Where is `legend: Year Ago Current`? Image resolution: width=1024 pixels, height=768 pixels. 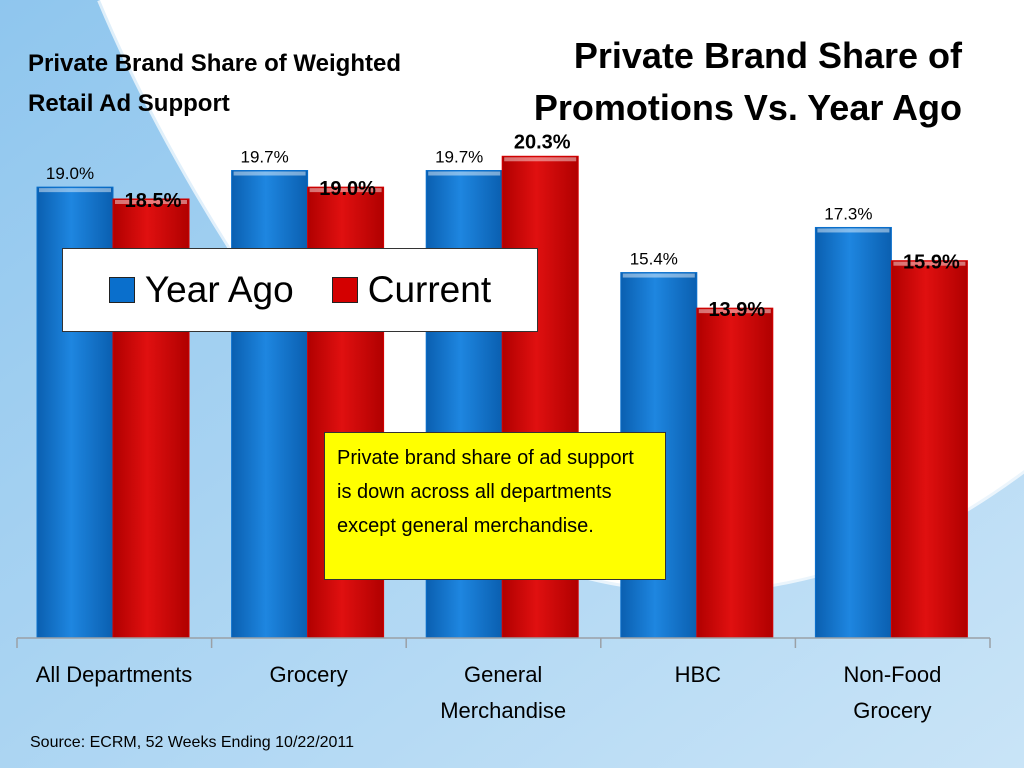
legend: Year Ago Current is located at coordinates (300, 290).